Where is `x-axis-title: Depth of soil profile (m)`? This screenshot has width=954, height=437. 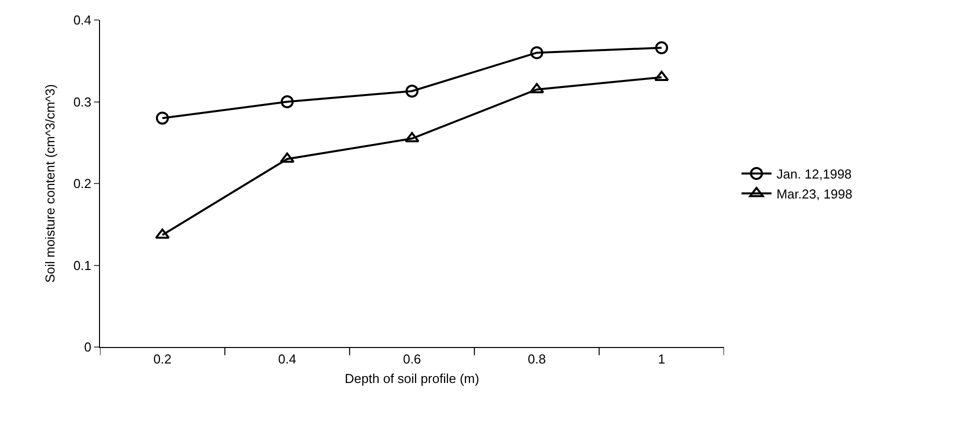 x-axis-title: Depth of soil profile (m) is located at coordinates (412, 378).